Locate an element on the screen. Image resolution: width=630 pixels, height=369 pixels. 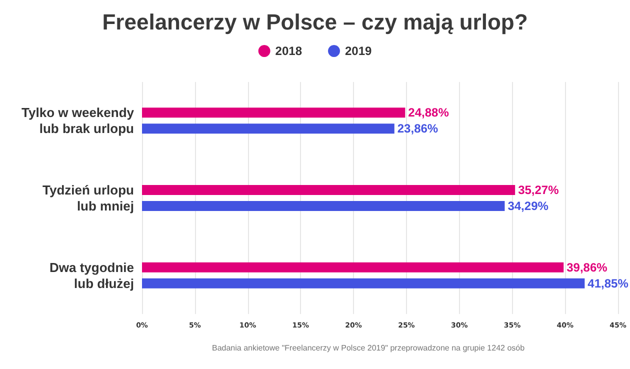
data-label: 24,88% is located at coordinates (429, 113).